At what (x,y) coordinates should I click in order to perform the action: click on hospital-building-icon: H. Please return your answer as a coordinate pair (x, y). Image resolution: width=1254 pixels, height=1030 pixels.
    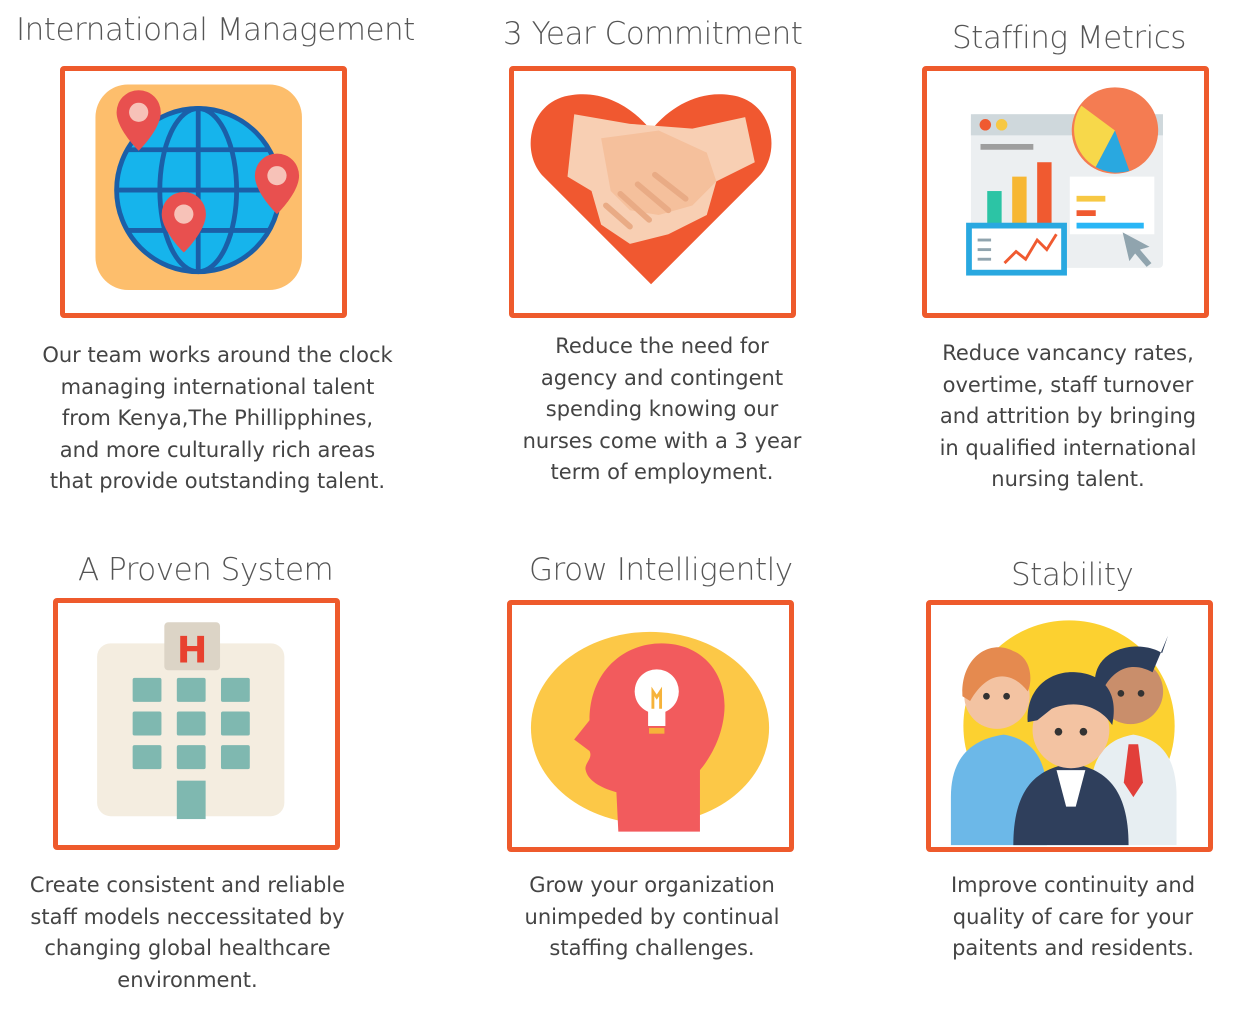
    Looking at the image, I should click on (196, 724).